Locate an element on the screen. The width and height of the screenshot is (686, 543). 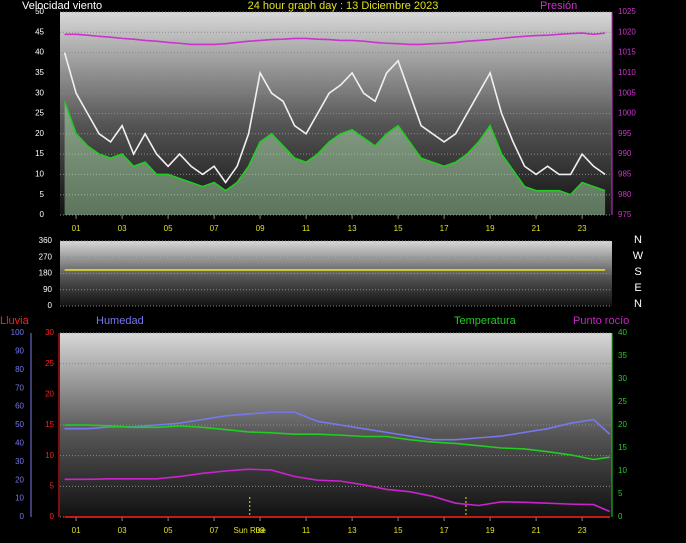
legend-label: Humedad is located at coordinates (120, 321).